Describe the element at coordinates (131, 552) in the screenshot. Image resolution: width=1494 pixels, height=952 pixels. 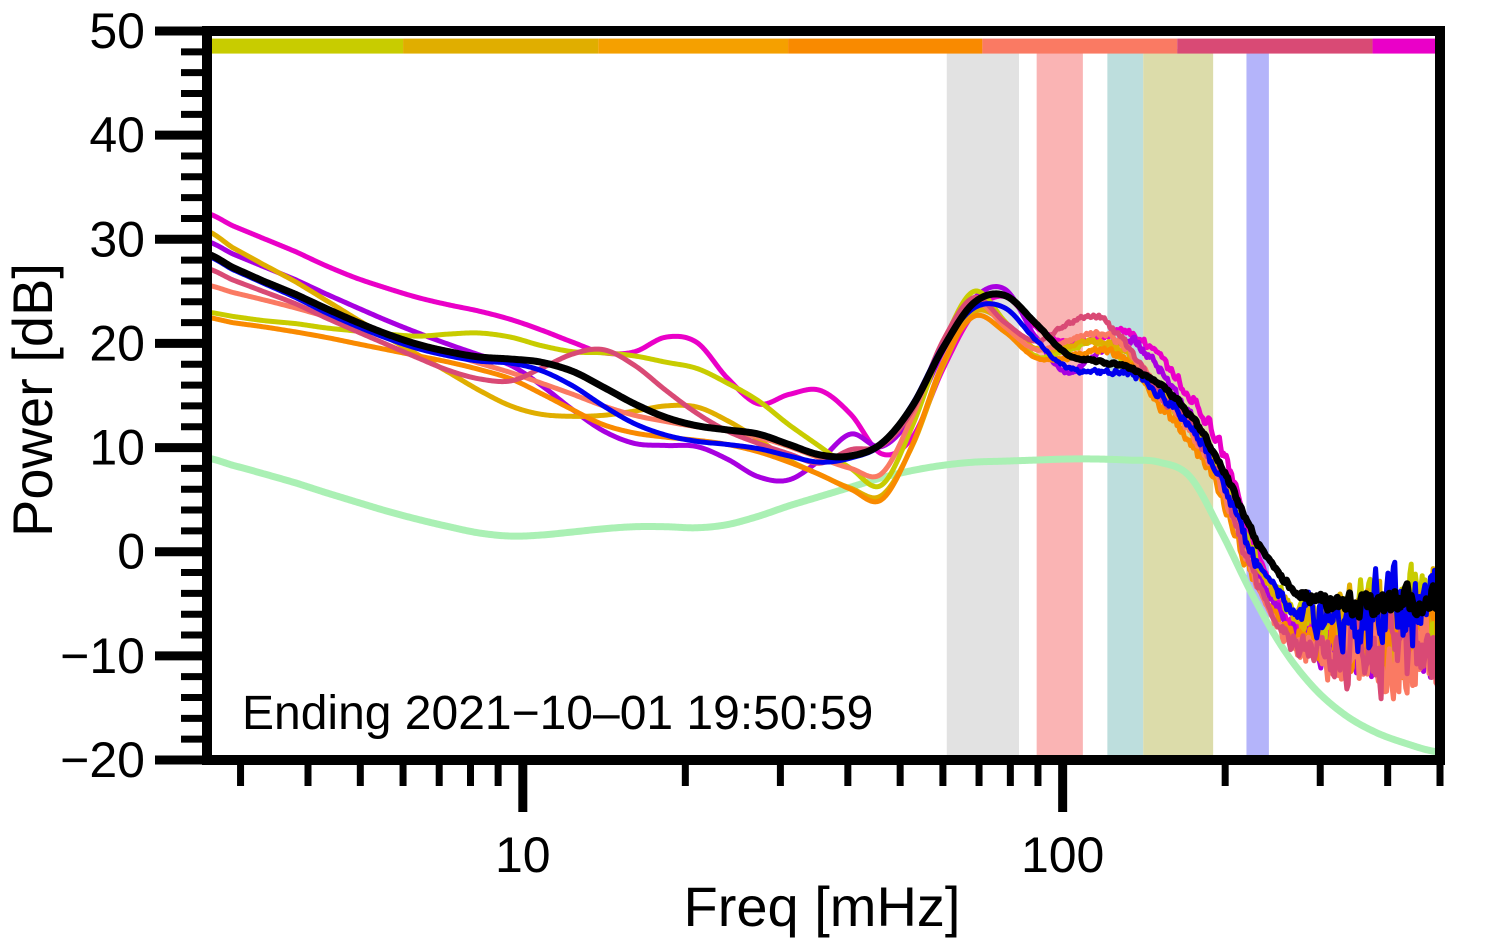
I see `y-tick-label: 0` at that location.